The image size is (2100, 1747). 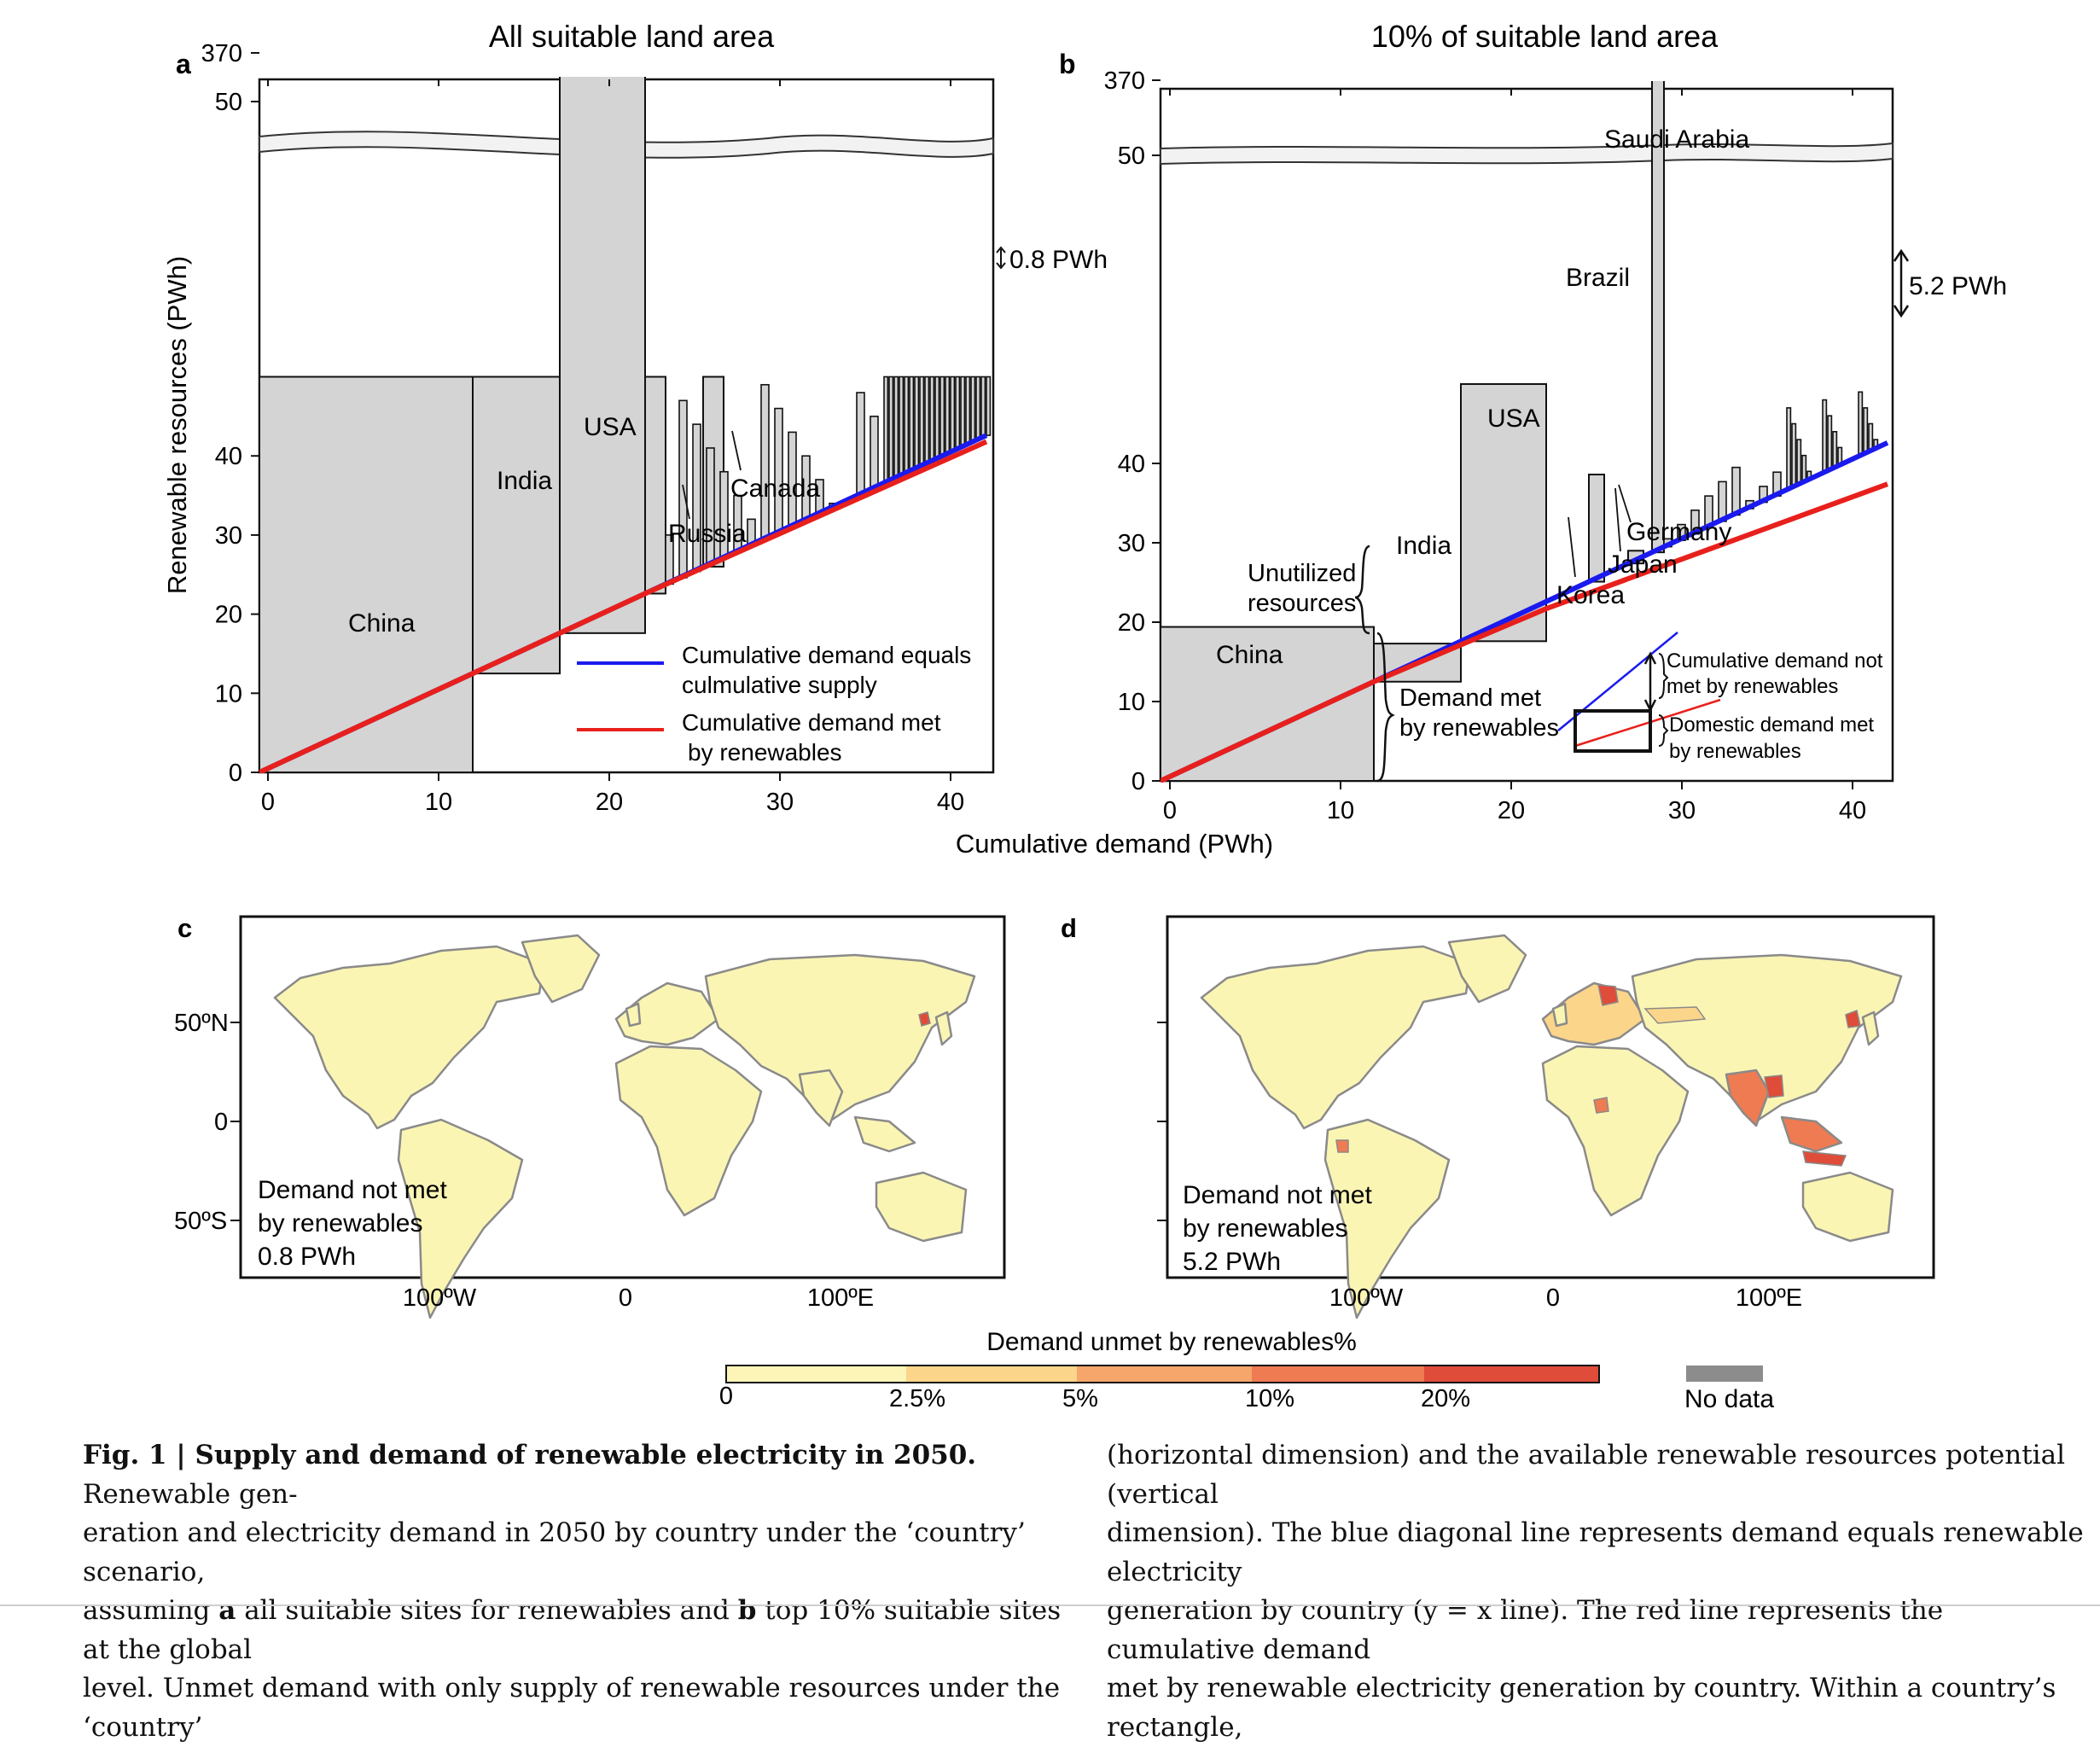 What do you see at coordinates (1553, 1298) in the screenshot?
I see `lon-0-d: 0` at bounding box center [1553, 1298].